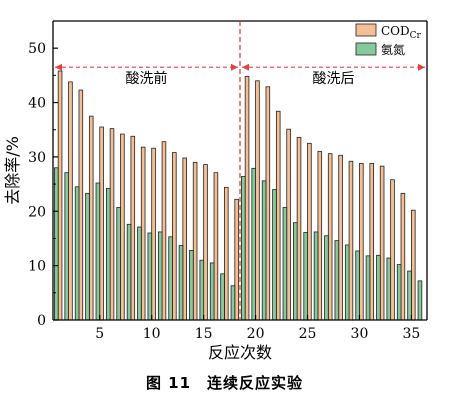 Image resolution: width=449 pixels, height=401 pixels. Describe the element at coordinates (37, 212) in the screenshot. I see `y-tick-label: 20` at that location.